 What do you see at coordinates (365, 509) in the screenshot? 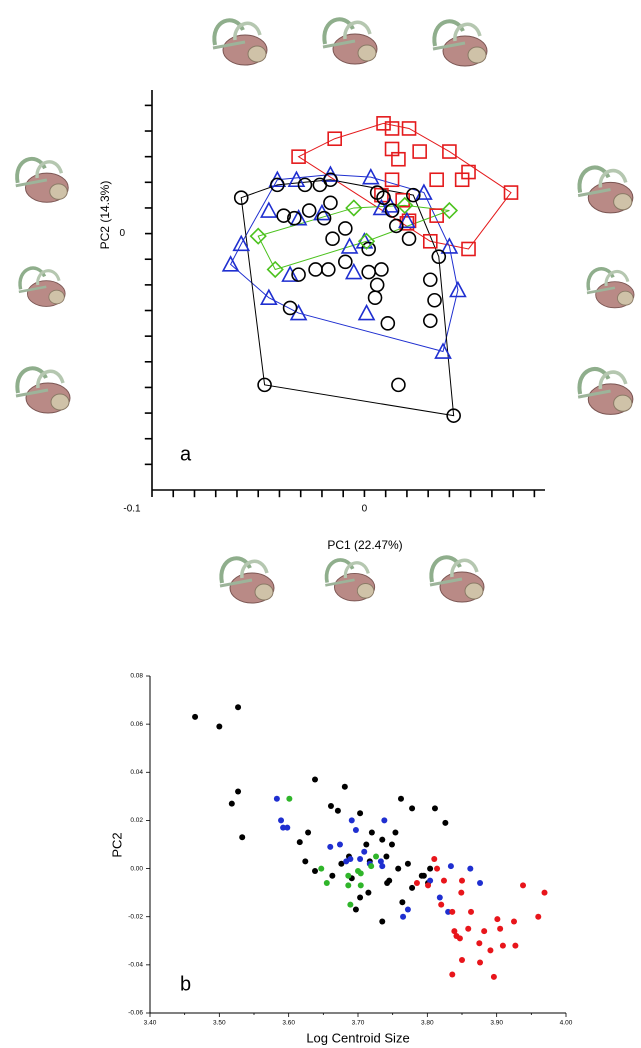
I see `x-tick-label: 0` at bounding box center [365, 509].